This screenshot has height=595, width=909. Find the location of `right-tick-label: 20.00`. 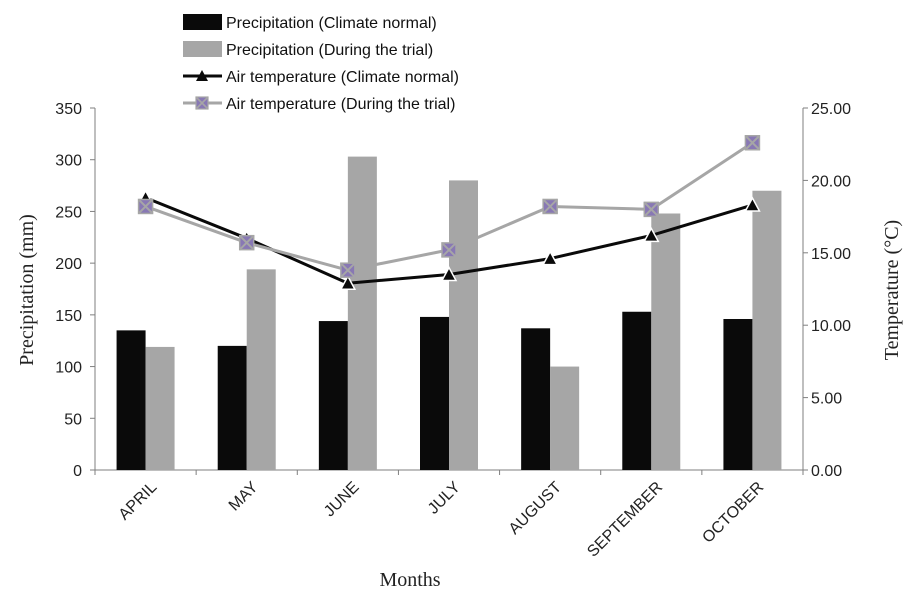

right-tick-label: 20.00 is located at coordinates (831, 181).